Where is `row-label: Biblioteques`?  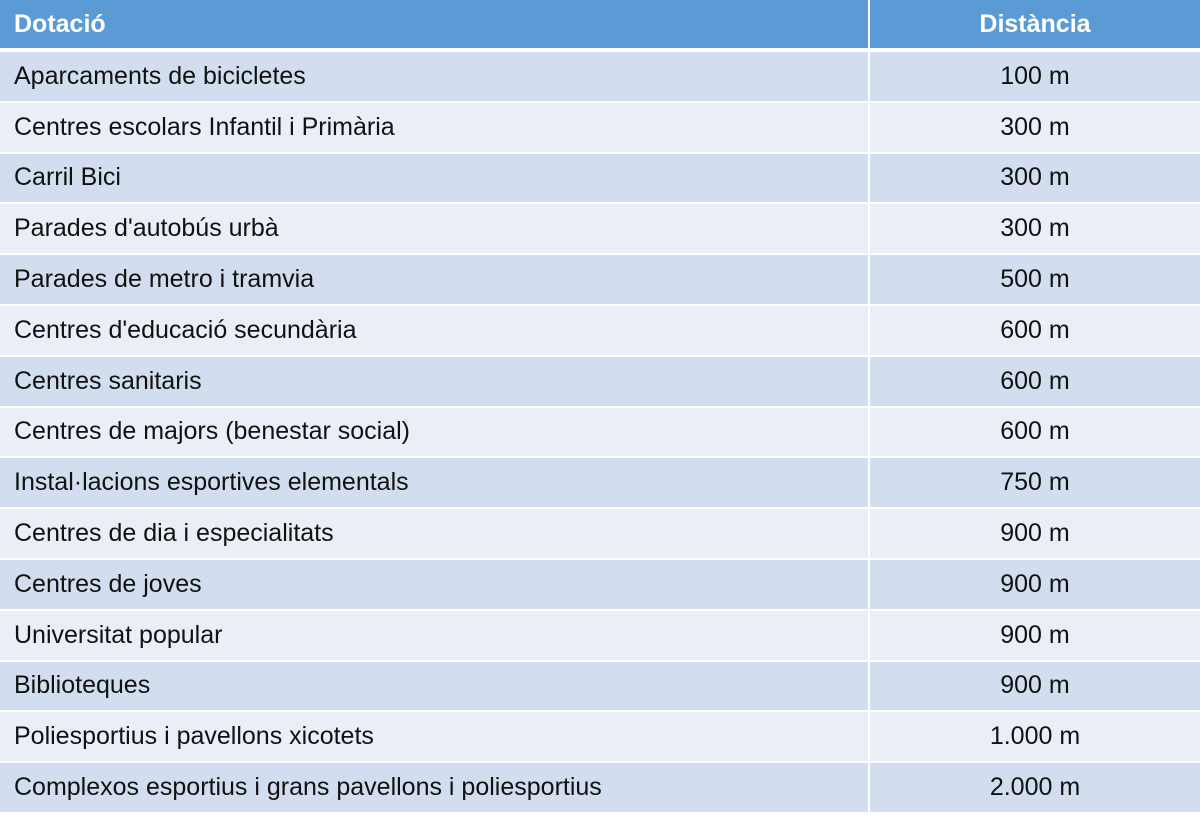
row-label: Biblioteques is located at coordinates (435, 686).